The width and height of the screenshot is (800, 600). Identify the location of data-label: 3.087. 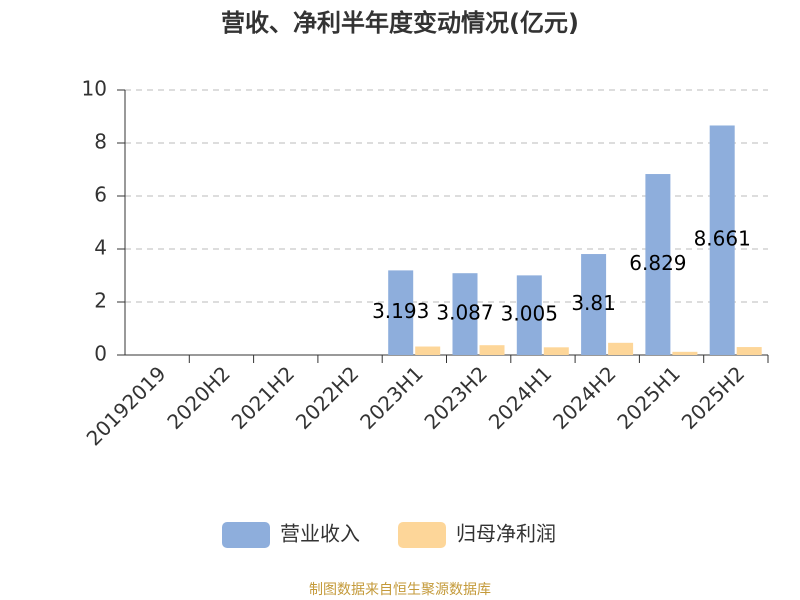
(464, 313).